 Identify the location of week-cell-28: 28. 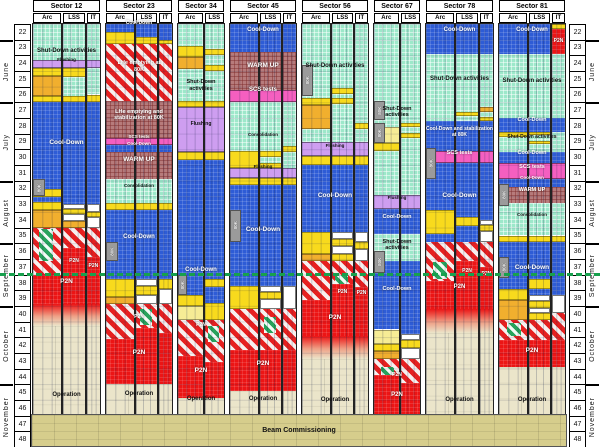
(577, 126).